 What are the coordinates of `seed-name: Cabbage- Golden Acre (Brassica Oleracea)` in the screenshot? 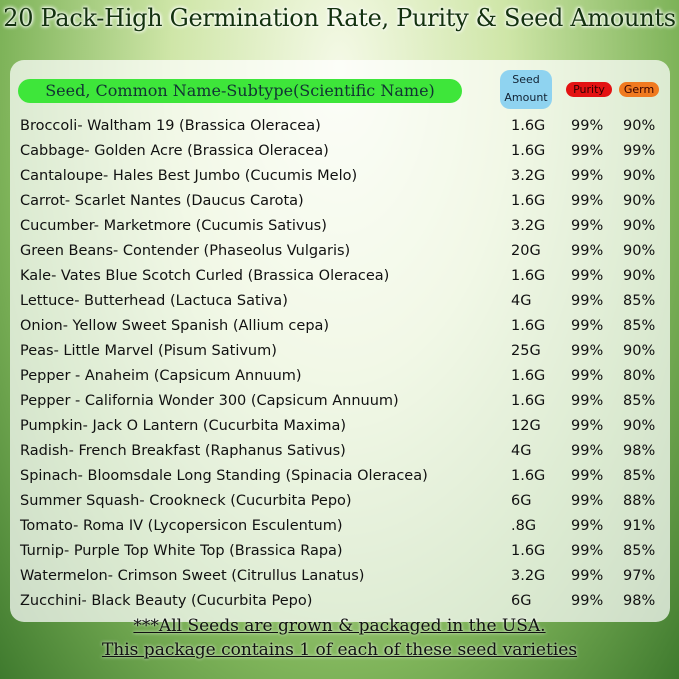 It's located at (174, 151).